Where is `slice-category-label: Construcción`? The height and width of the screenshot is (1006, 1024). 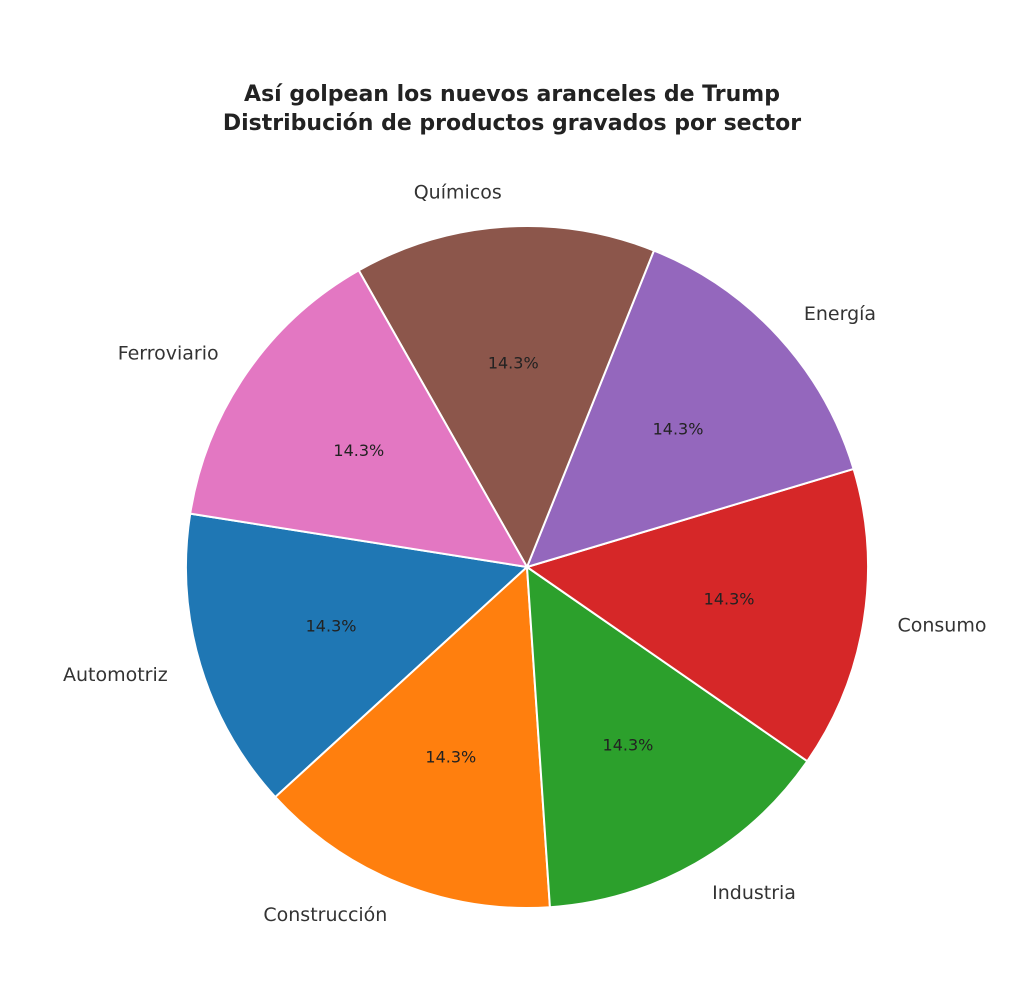
slice-category-label: Construcción is located at coordinates (325, 915).